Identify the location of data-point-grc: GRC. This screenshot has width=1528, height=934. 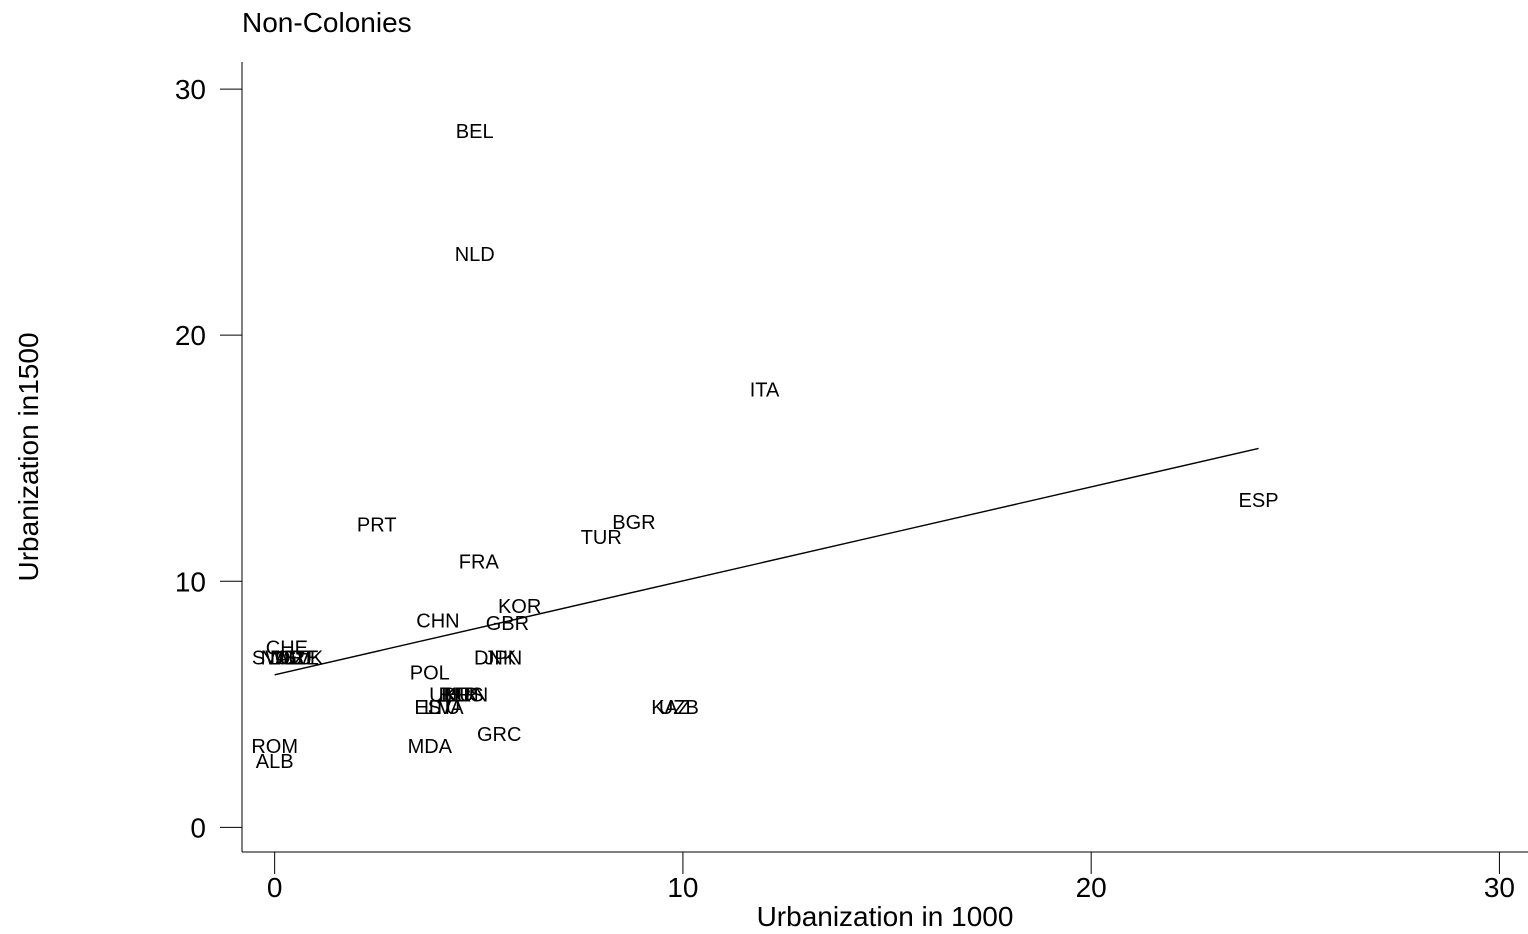
(499, 735).